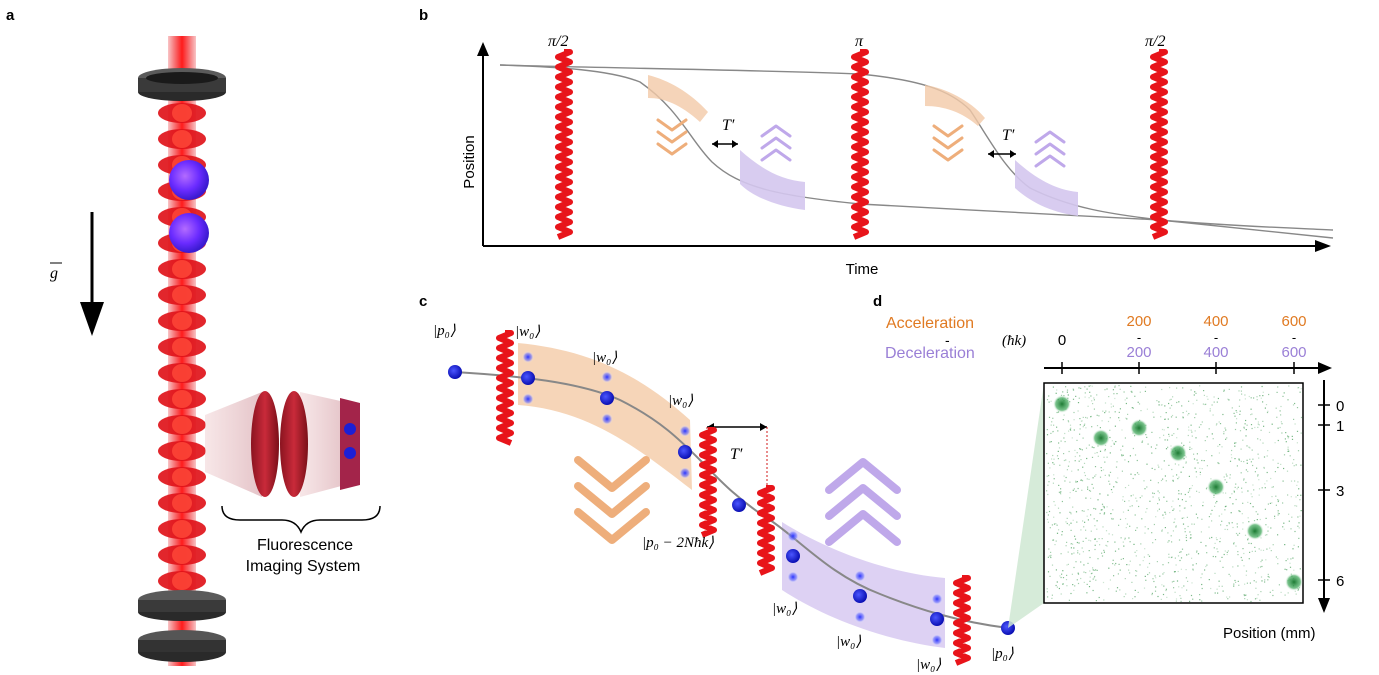  I want to click on d-atom-spot, so click(1062, 404).